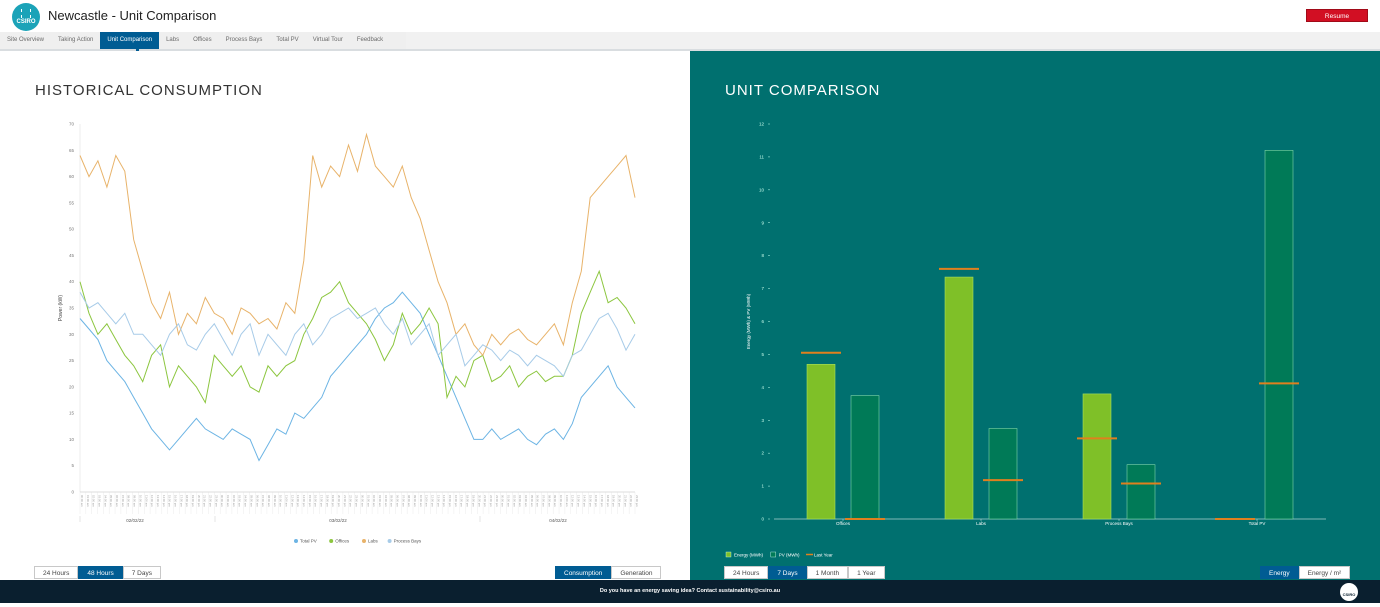 The width and height of the screenshot is (1380, 607). Describe the element at coordinates (1279, 335) in the screenshot. I see `bar-pv-total-pv` at that location.